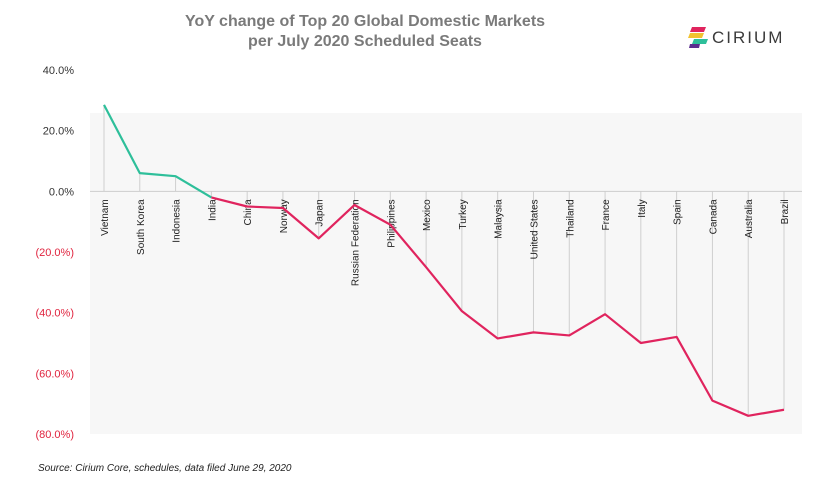 Image resolution: width=835 pixels, height=491 pixels. I want to click on y-tick-label: (40.0%), so click(54, 314).